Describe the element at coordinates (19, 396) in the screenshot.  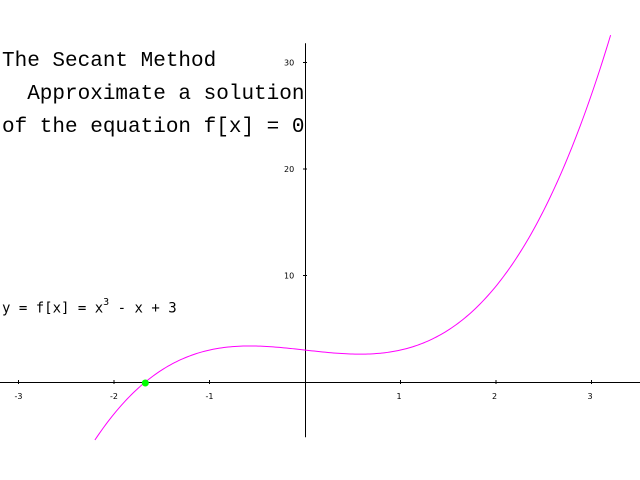
I see `x-tick-label: -3` at that location.